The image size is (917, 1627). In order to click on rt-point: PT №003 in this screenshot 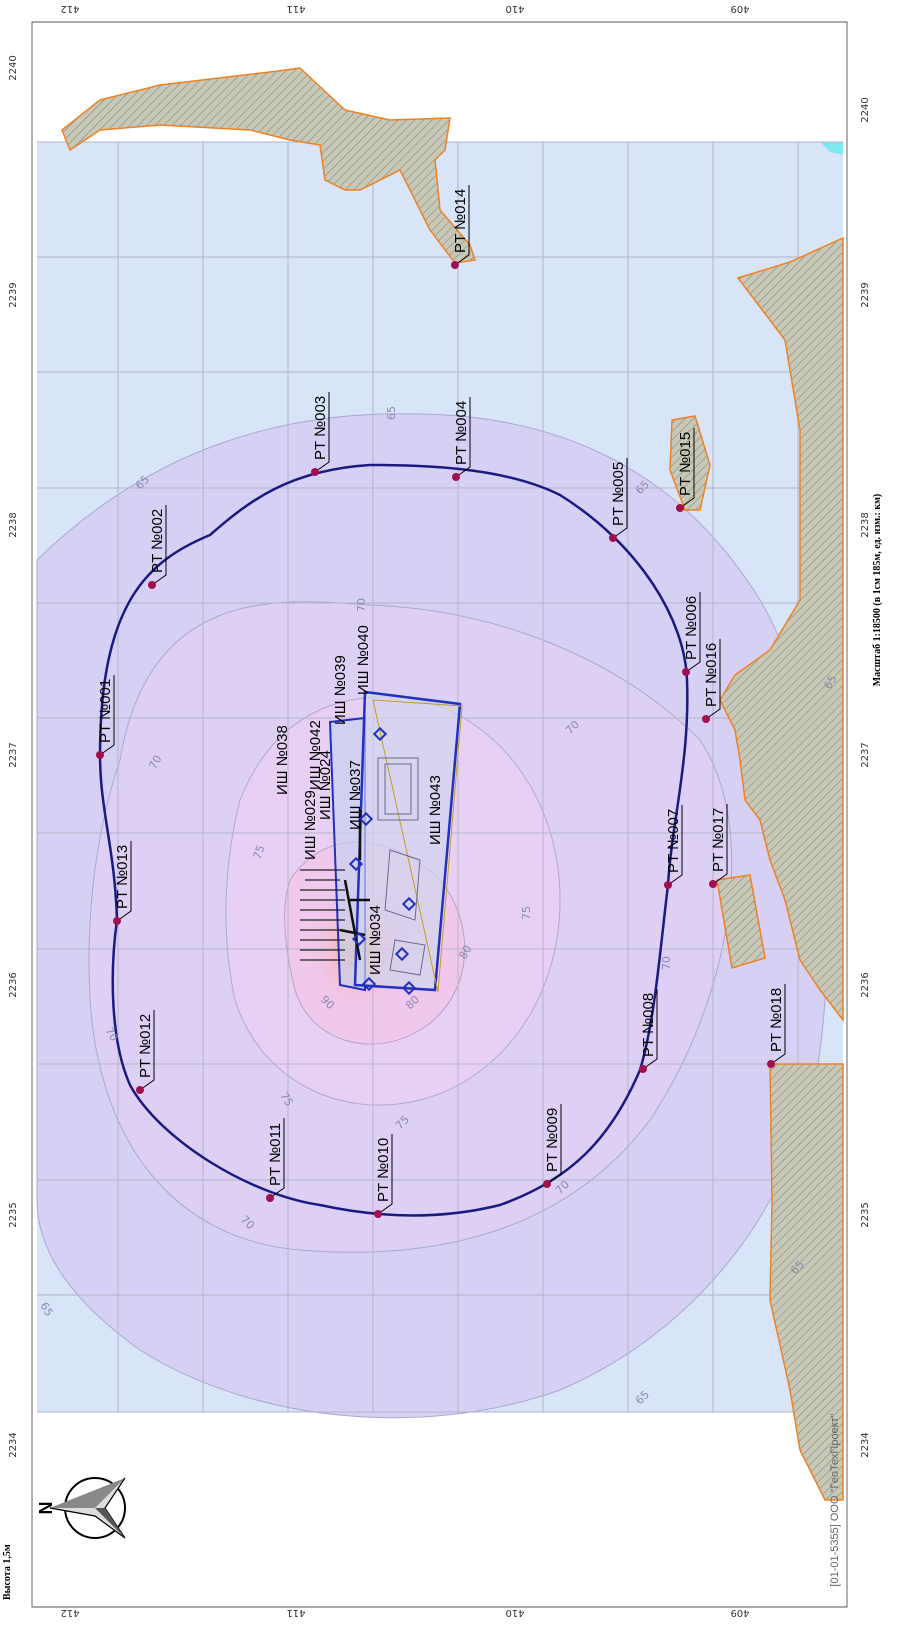, I will do `click(320, 434)`.